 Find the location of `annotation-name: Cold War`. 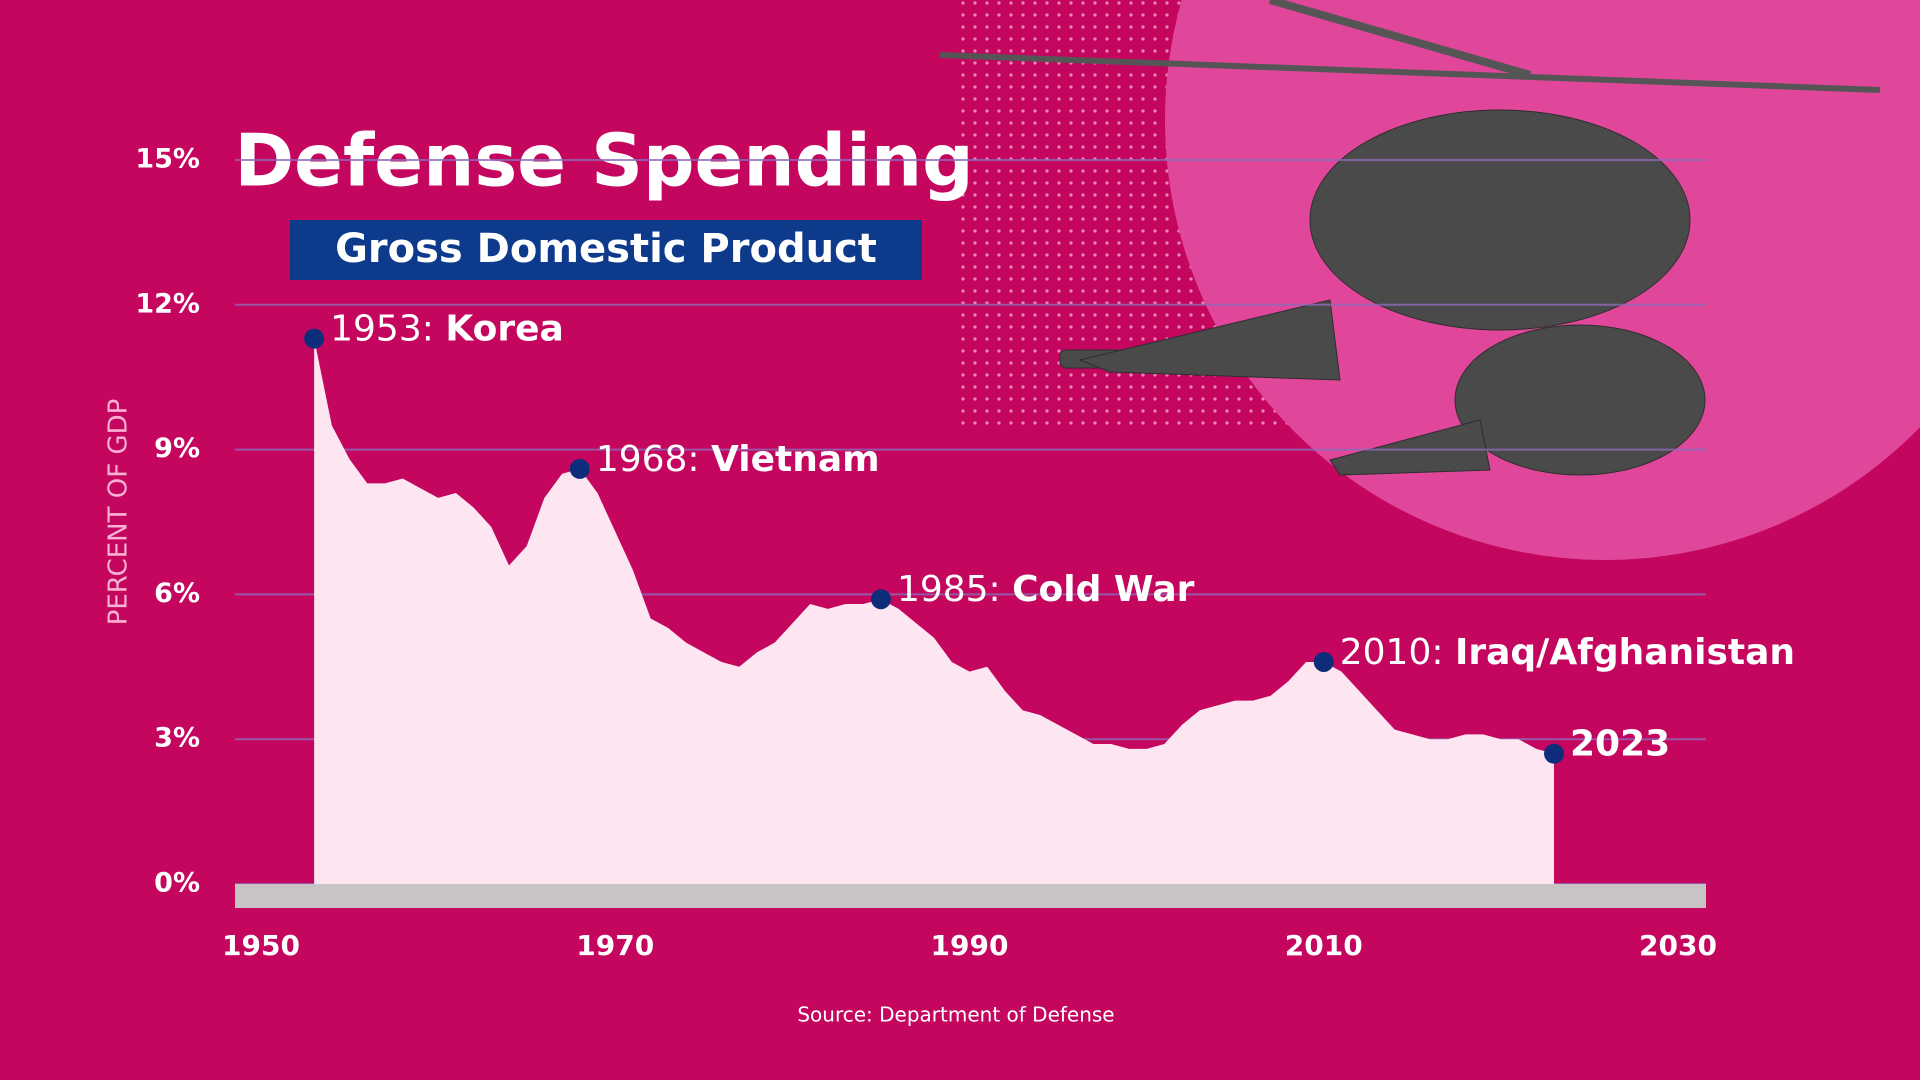

annotation-name: Cold War is located at coordinates (1103, 589).